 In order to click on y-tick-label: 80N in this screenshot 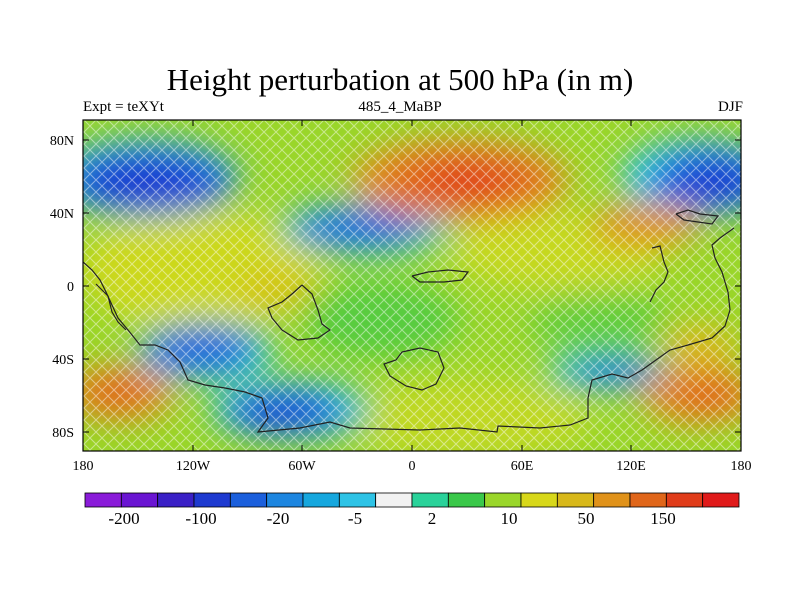, I will do `click(62, 141)`.